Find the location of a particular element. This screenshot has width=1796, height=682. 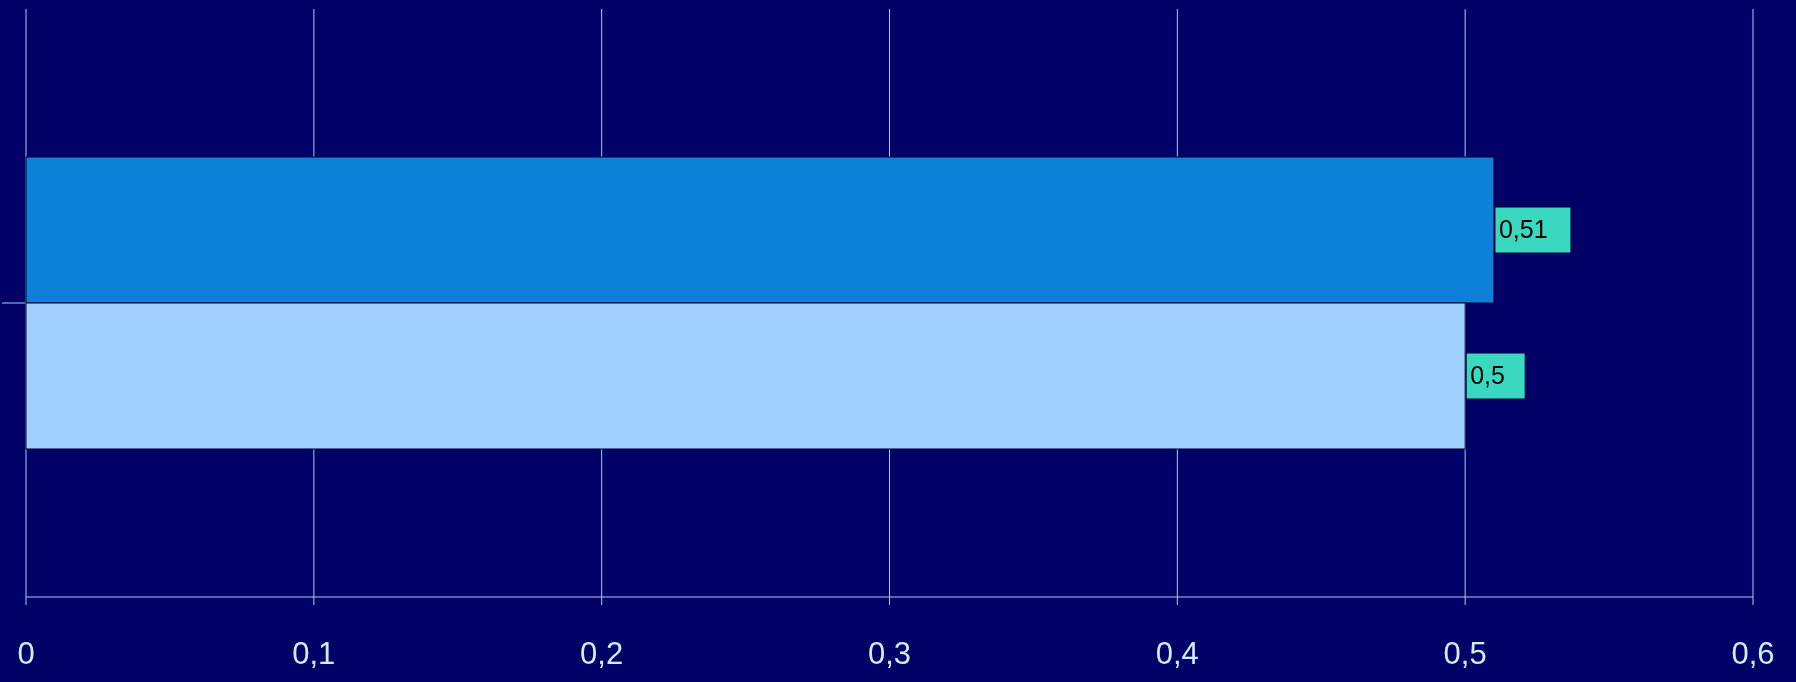

x-tick-label: 0,6 is located at coordinates (1753, 653).